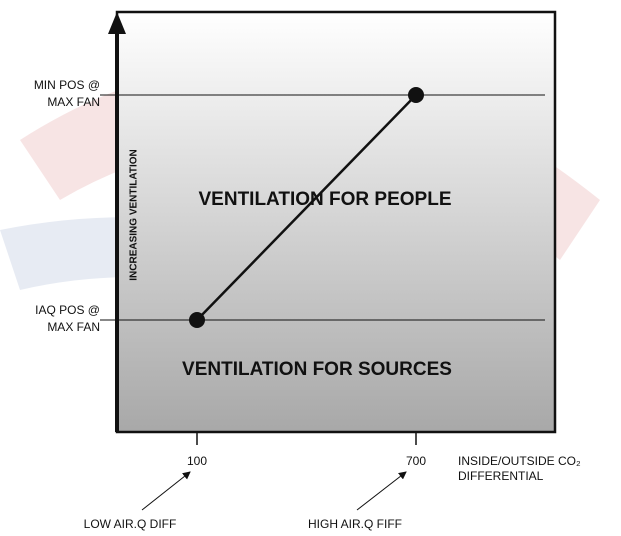 The height and width of the screenshot is (536, 621). I want to click on x-tick-label: 700, so click(416, 461).